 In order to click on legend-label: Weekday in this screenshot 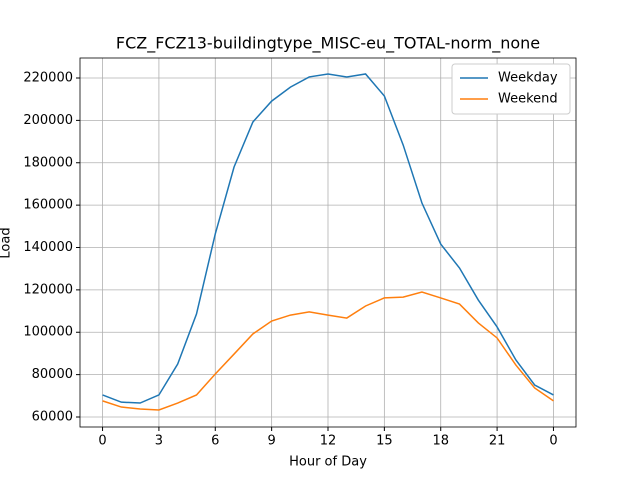, I will do `click(528, 78)`.